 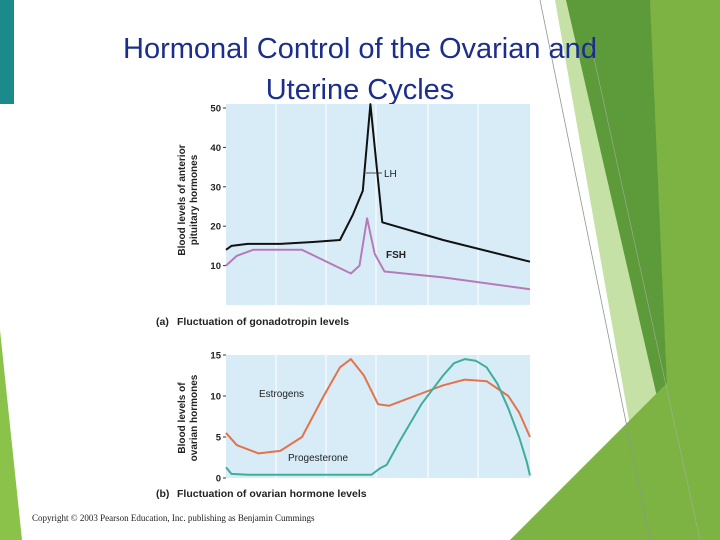 What do you see at coordinates (215, 148) in the screenshot?
I see `y-tick-label-gonadotropin-3: 40` at bounding box center [215, 148].